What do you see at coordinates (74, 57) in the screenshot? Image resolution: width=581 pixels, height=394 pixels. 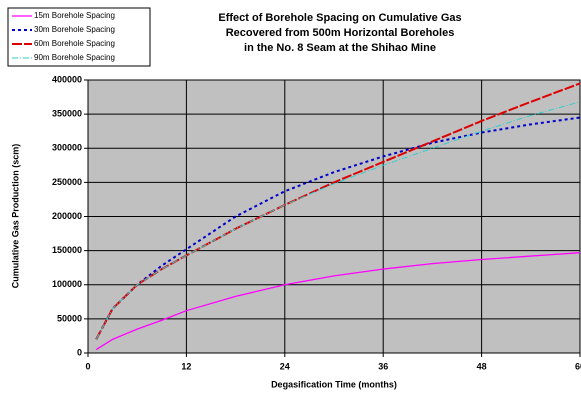 I see `legend-label: 90m Borehole Spacing` at bounding box center [74, 57].